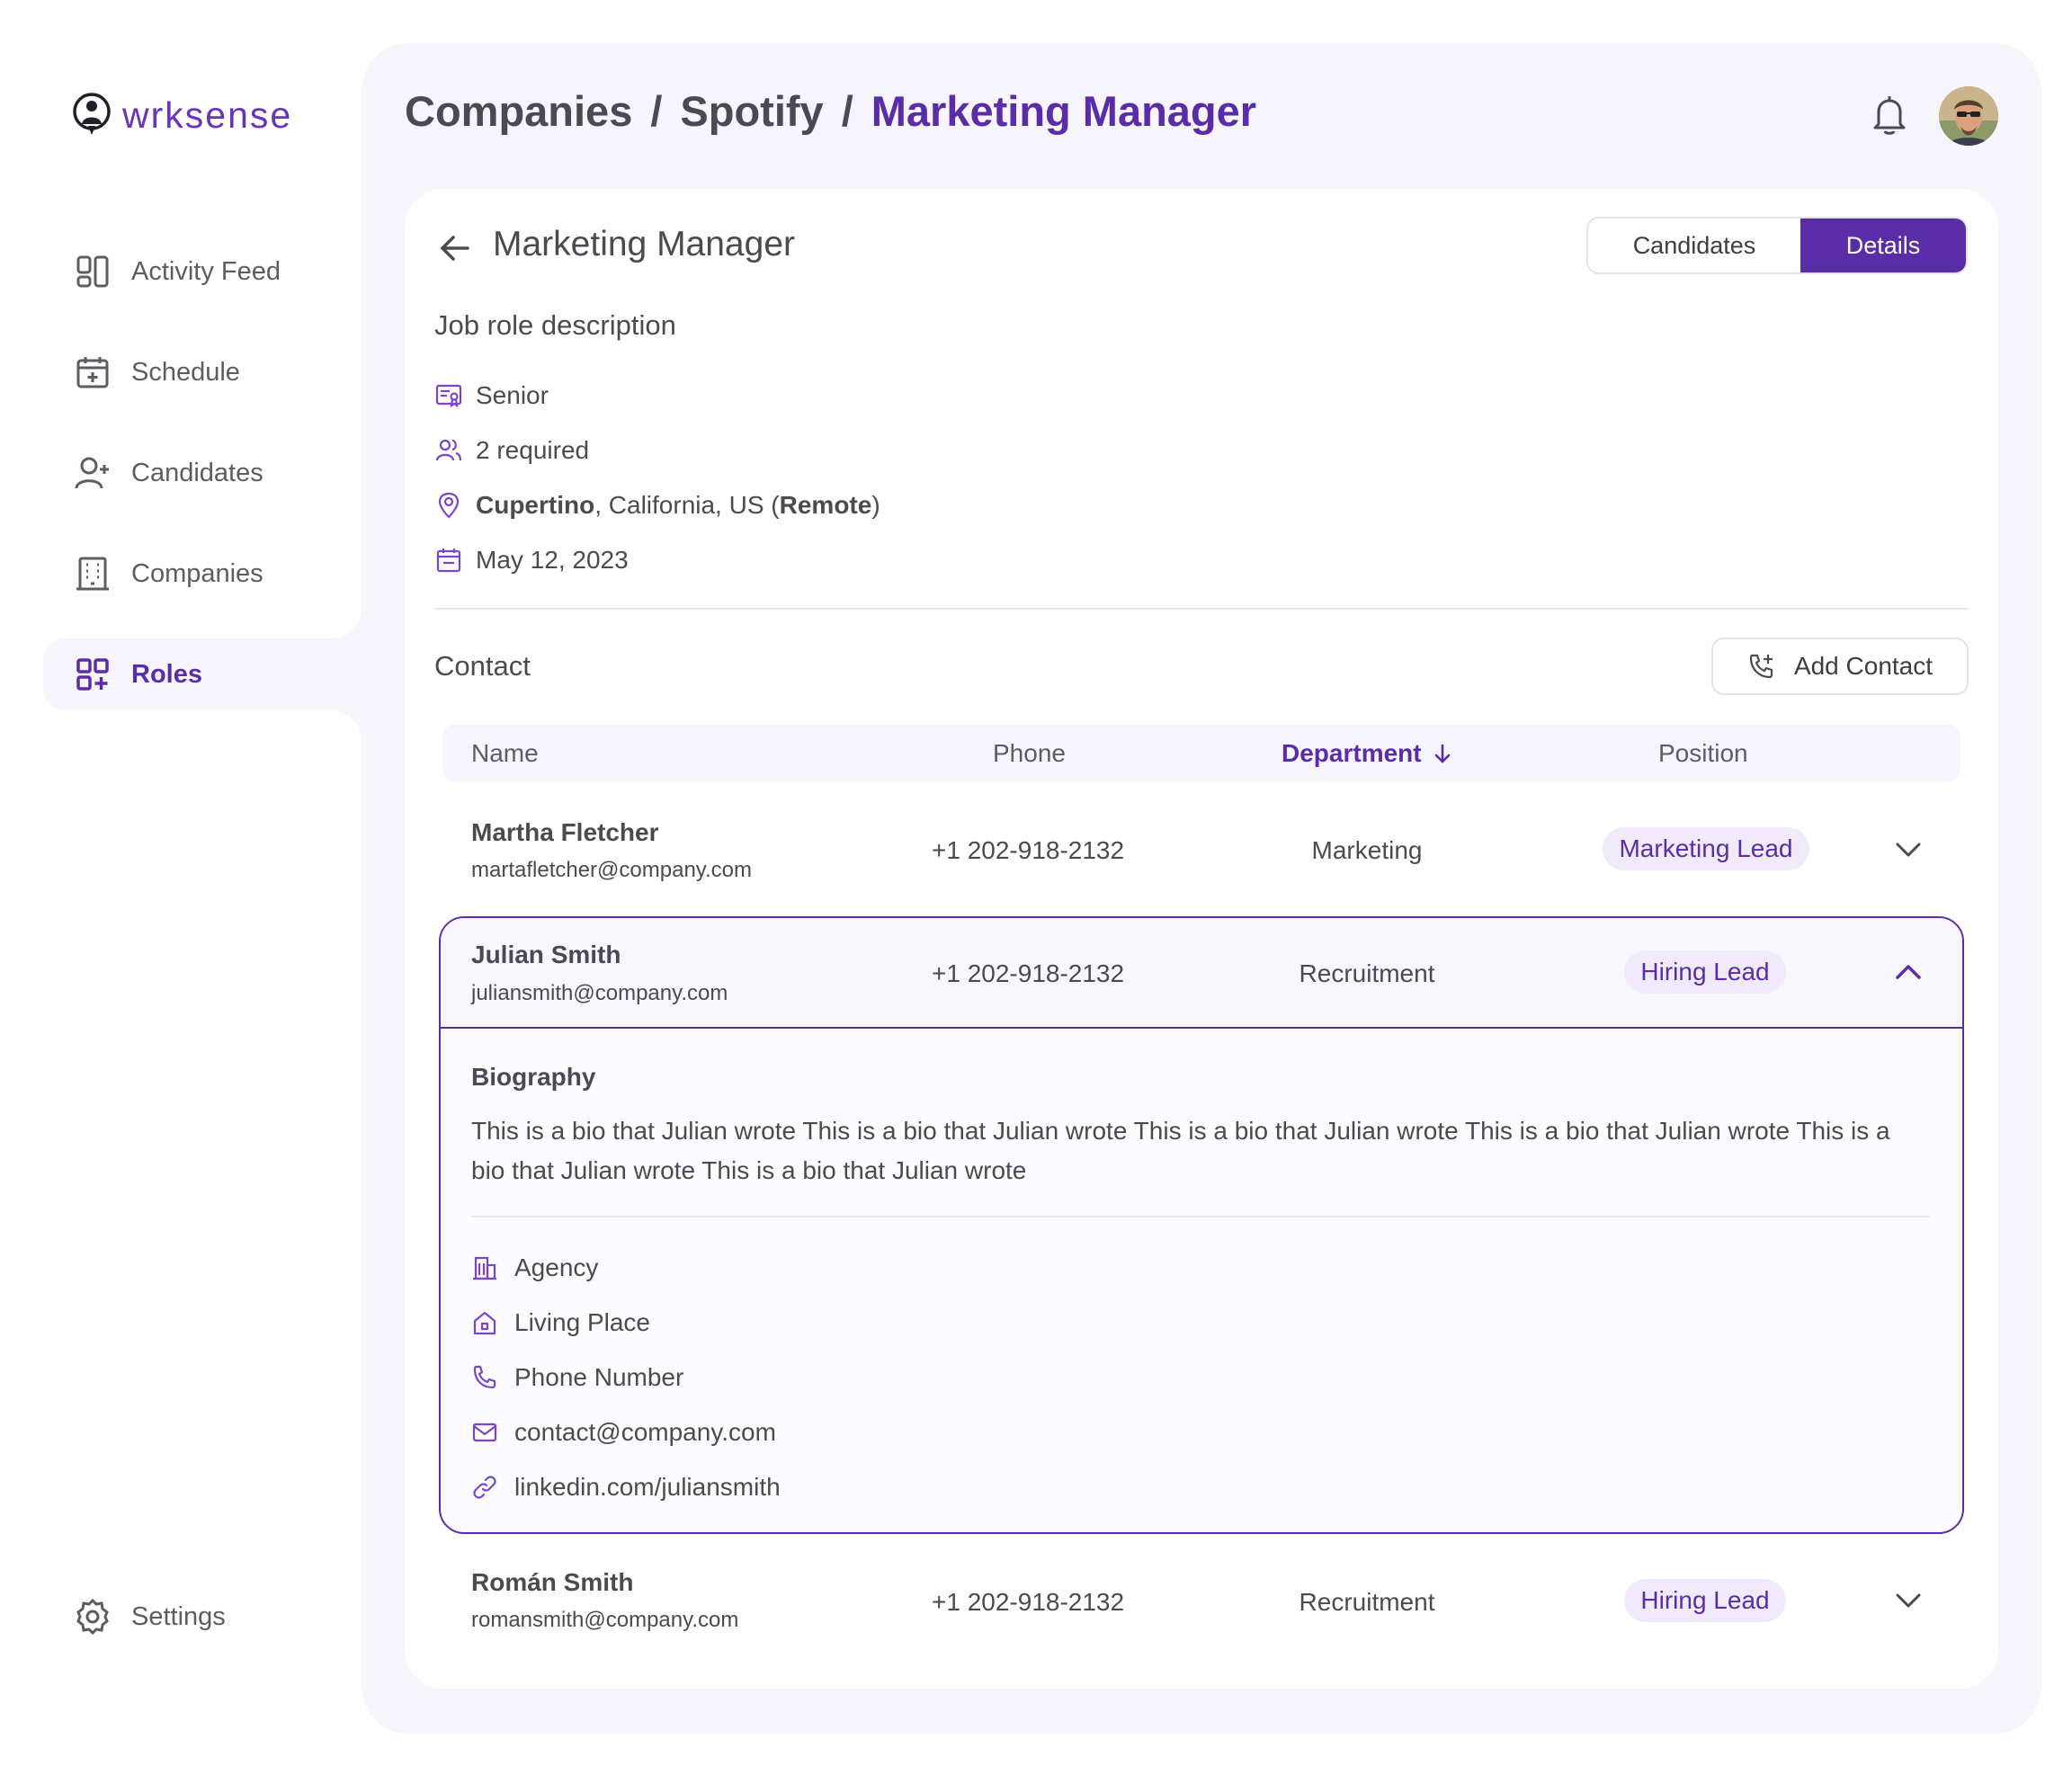 The width and height of the screenshot is (2072, 1766). What do you see at coordinates (208, 115) in the screenshot?
I see `logo-text: wrksense` at bounding box center [208, 115].